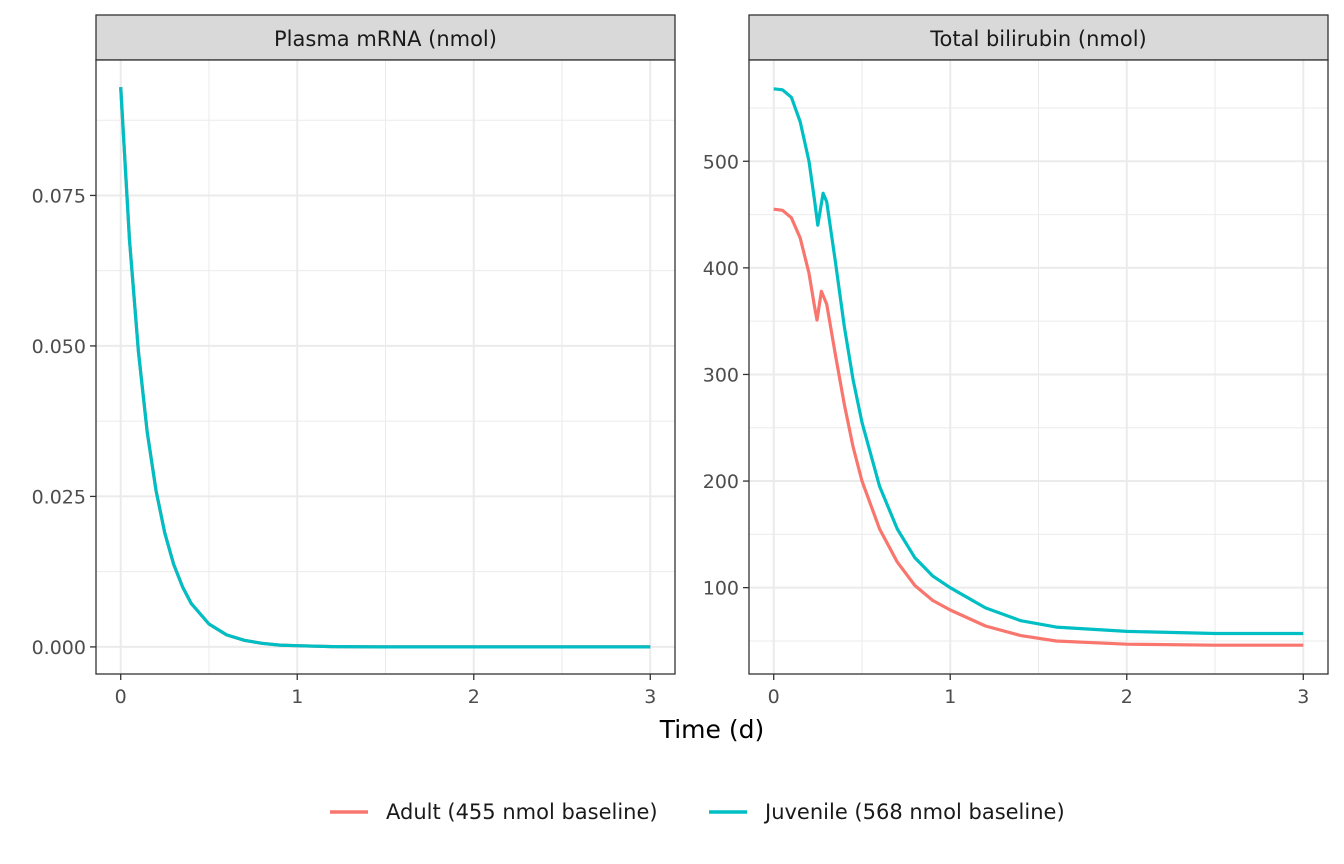 This screenshot has height=864, width=1344. Describe the element at coordinates (522, 812) in the screenshot. I see `legend-label: Adult (455 nmol baseline)` at that location.